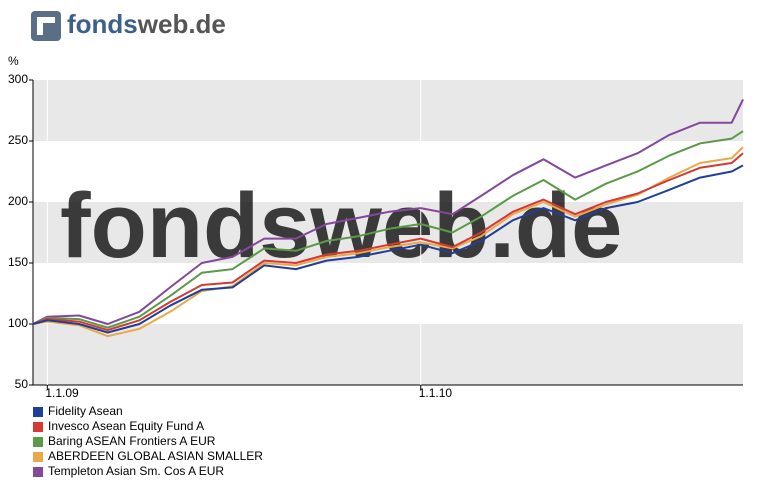 This screenshot has height=480, width=775. I want to click on y-tick-label: 300, so click(18, 79).